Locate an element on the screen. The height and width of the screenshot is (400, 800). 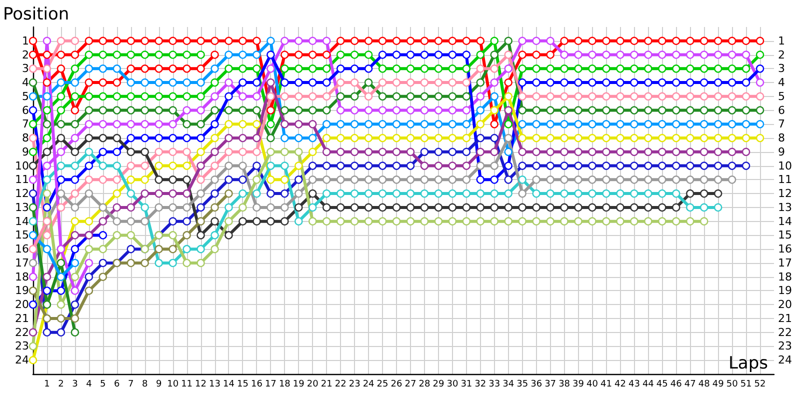
y-tick-label: 4 is located at coordinates (25, 83).